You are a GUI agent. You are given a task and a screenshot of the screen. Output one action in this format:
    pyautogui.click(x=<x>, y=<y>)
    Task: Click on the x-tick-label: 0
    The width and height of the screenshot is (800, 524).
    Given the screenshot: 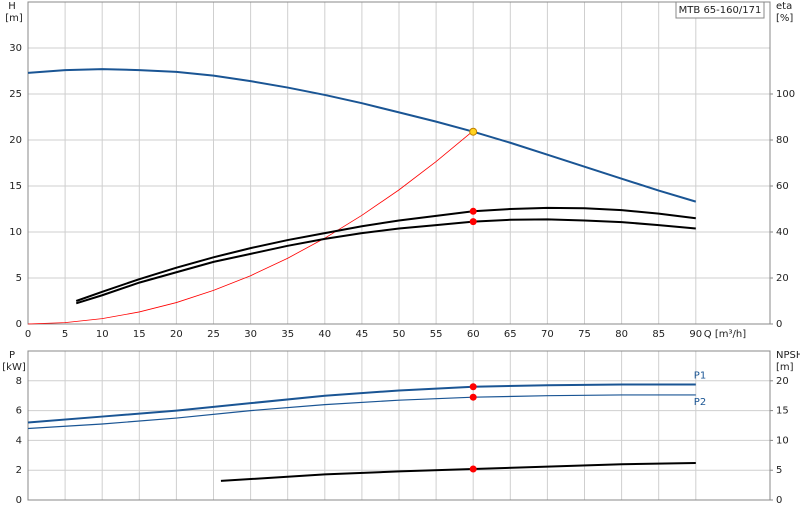 What is the action you would take?
    pyautogui.click(x=28, y=334)
    